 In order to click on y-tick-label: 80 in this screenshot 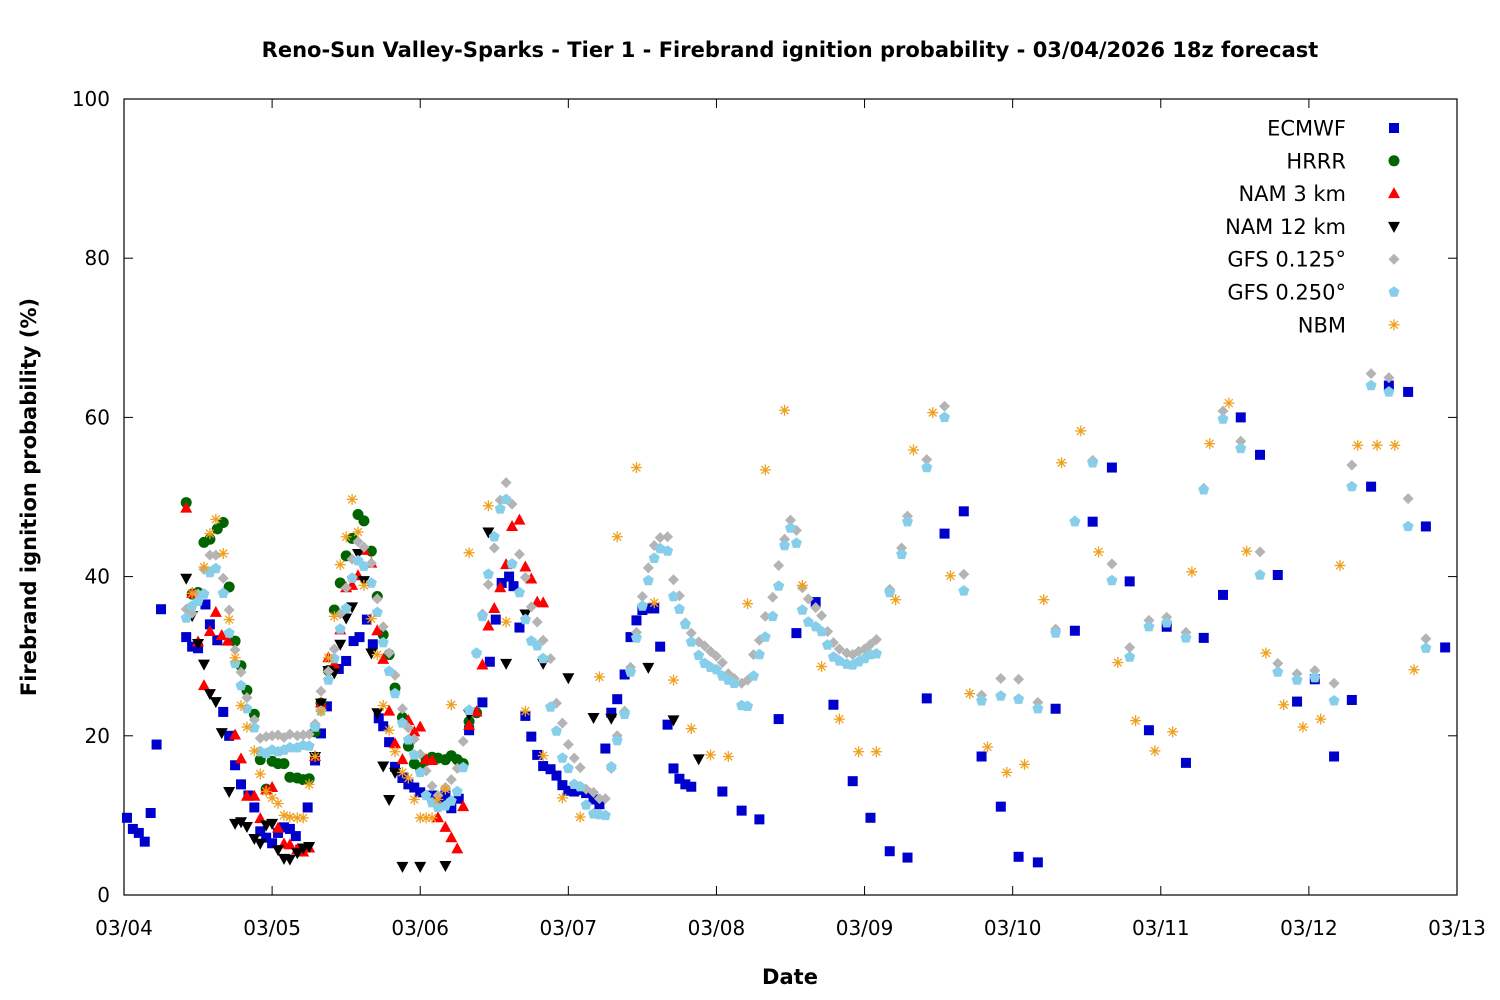, I will do `click(97, 258)`.